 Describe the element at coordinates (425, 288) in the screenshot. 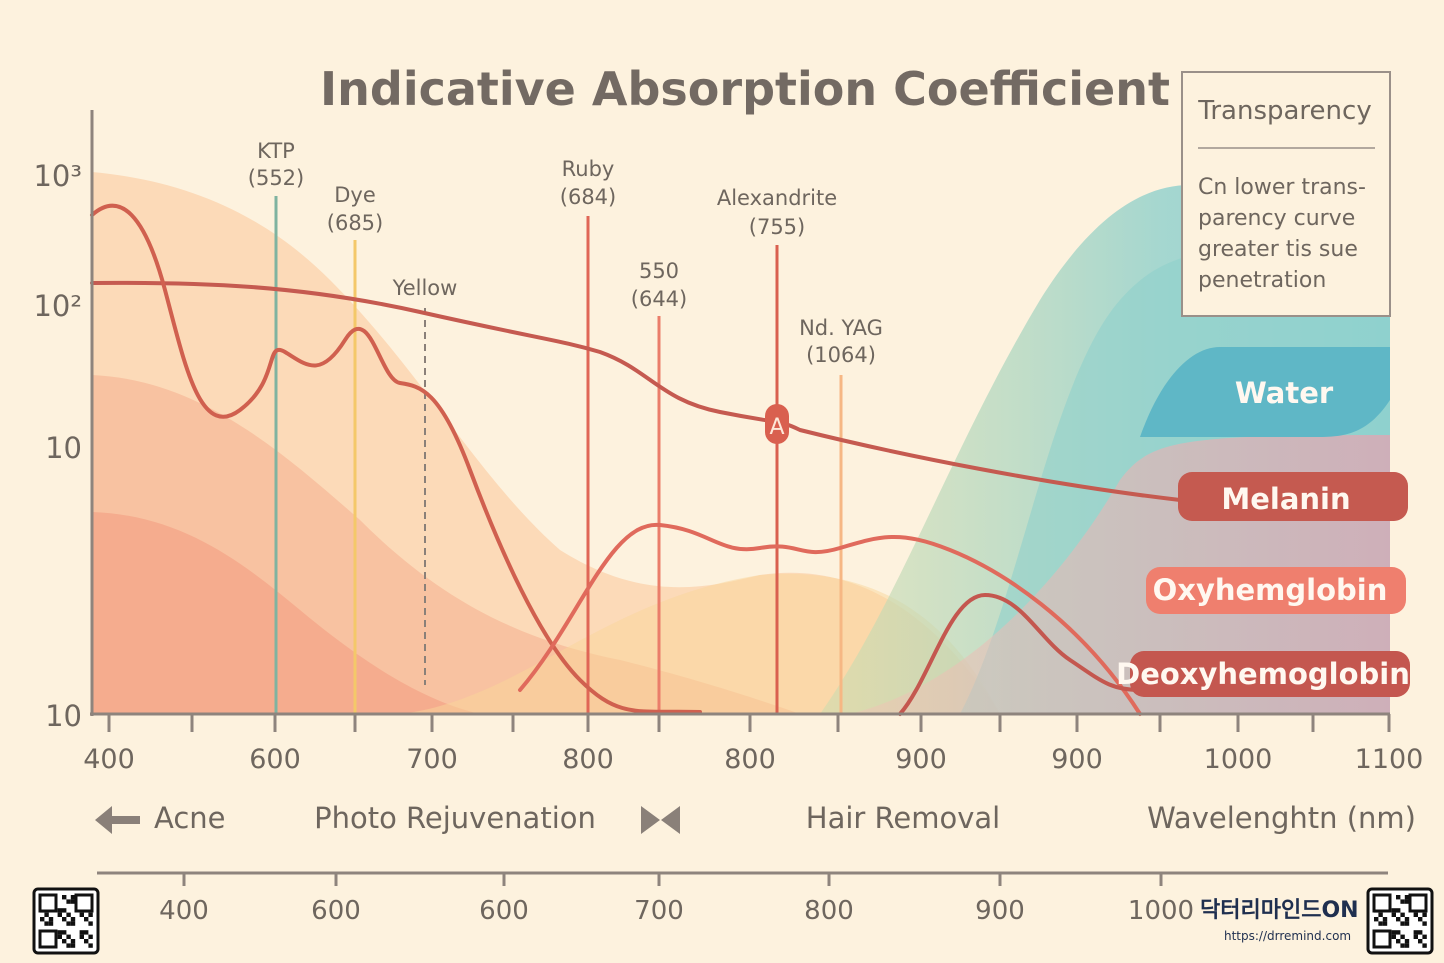

I see `laser-label: Yellow` at that location.